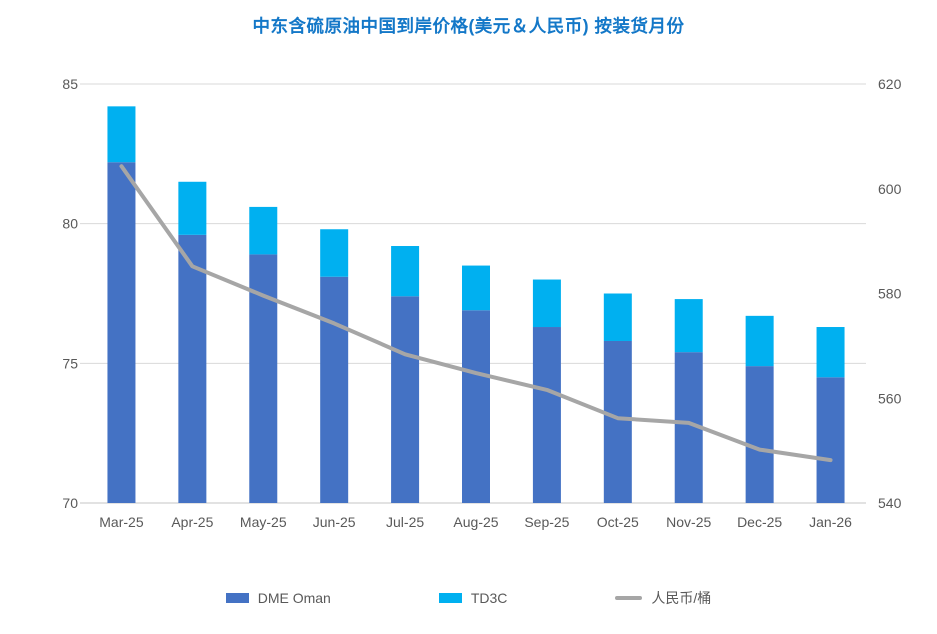 The image size is (937, 634). Describe the element at coordinates (70, 224) in the screenshot. I see `y-axis-left-tick-label: 80` at that location.